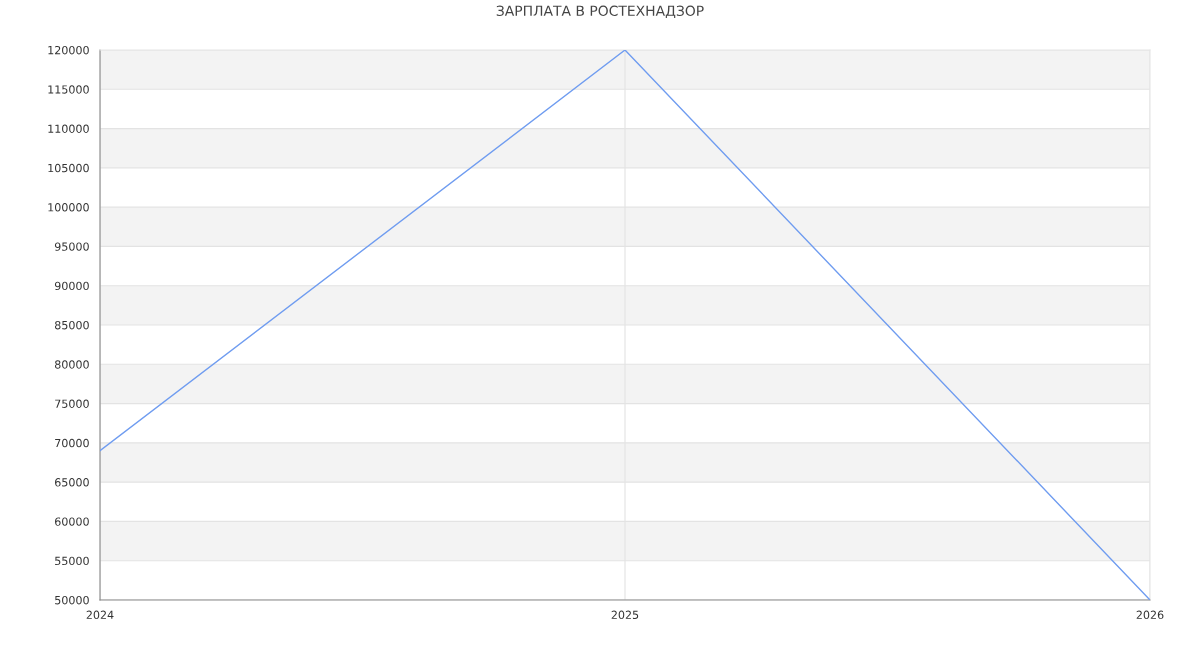  I want to click on y-tick-label: 95000, so click(71, 246).